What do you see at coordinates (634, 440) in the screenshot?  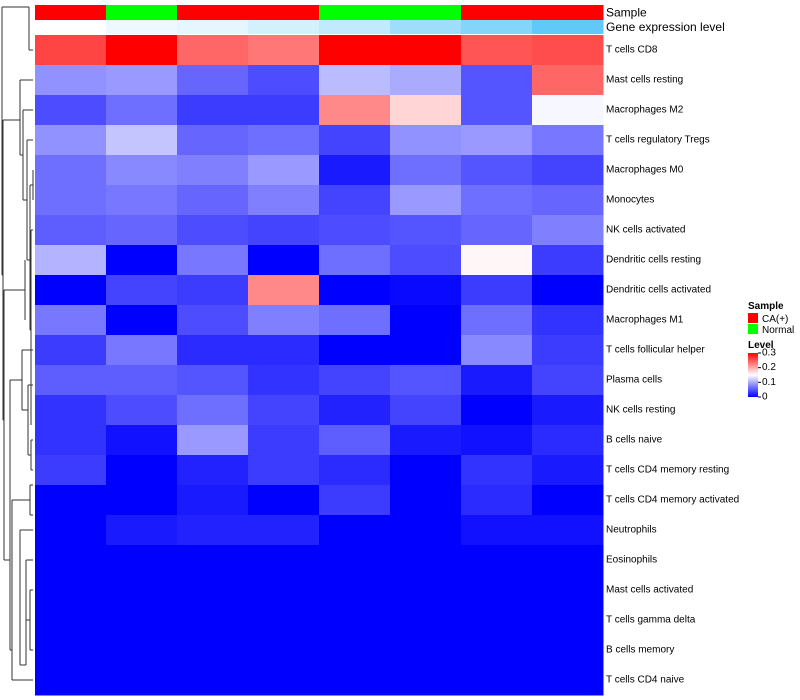 I see `row-label: B cells naive` at bounding box center [634, 440].